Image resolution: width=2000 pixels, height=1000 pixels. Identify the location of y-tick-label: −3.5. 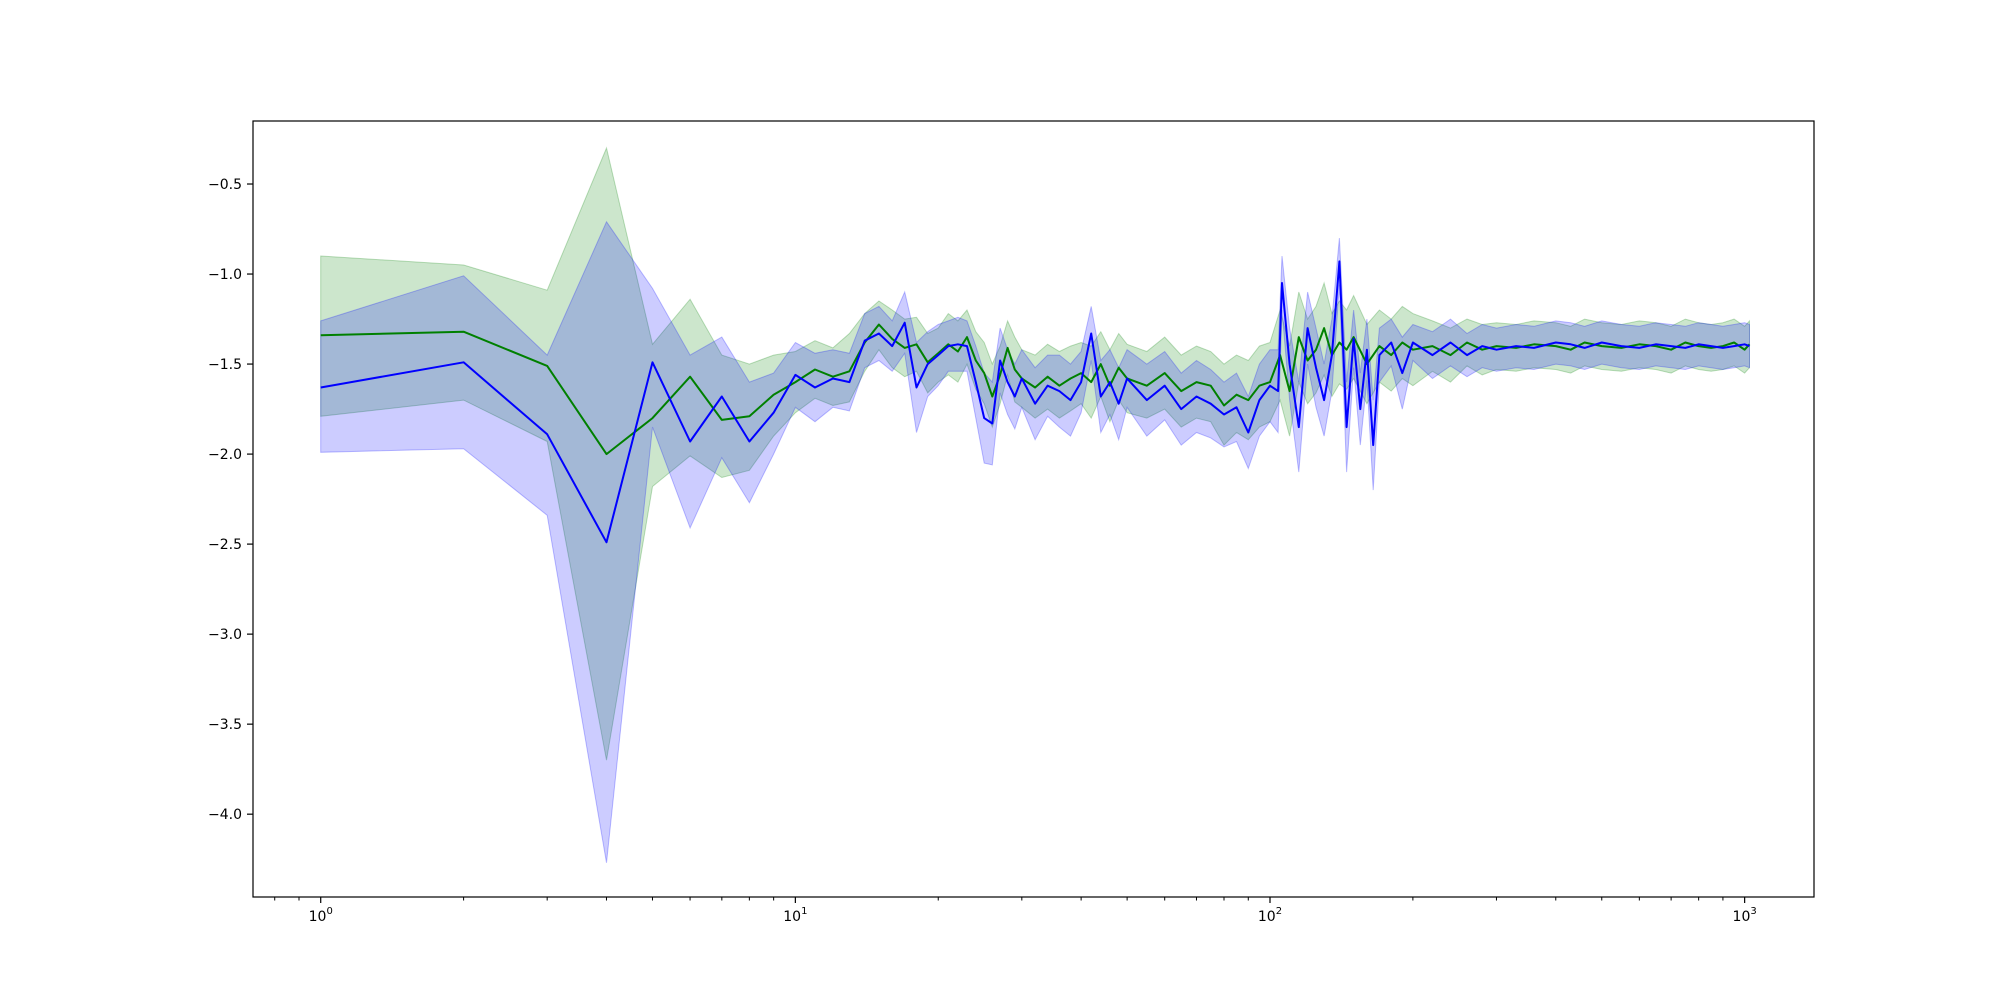
(225, 725).